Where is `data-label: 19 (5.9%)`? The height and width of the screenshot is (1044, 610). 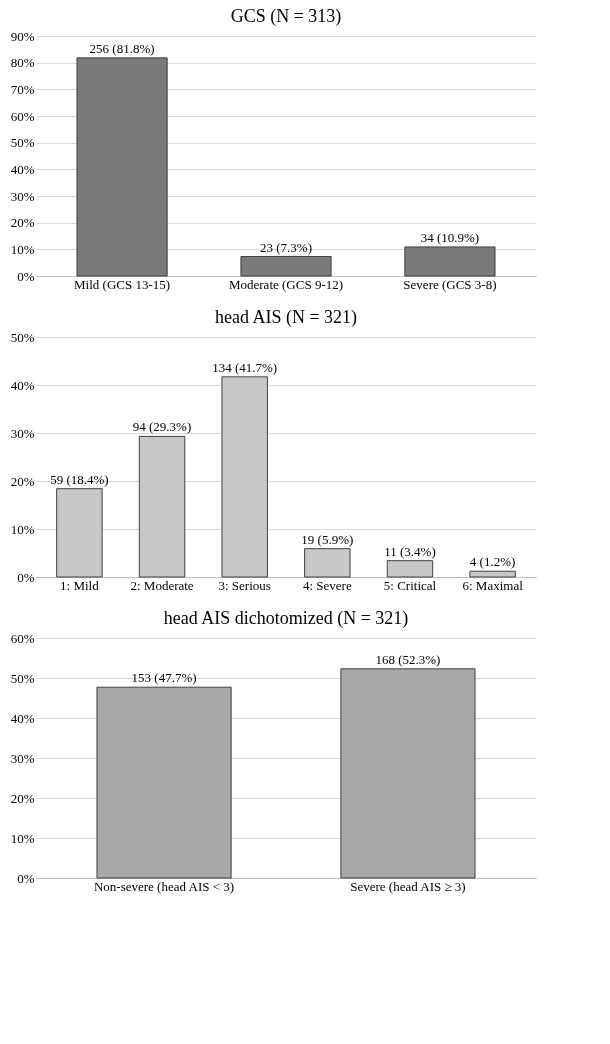 data-label: 19 (5.9%) is located at coordinates (327, 539).